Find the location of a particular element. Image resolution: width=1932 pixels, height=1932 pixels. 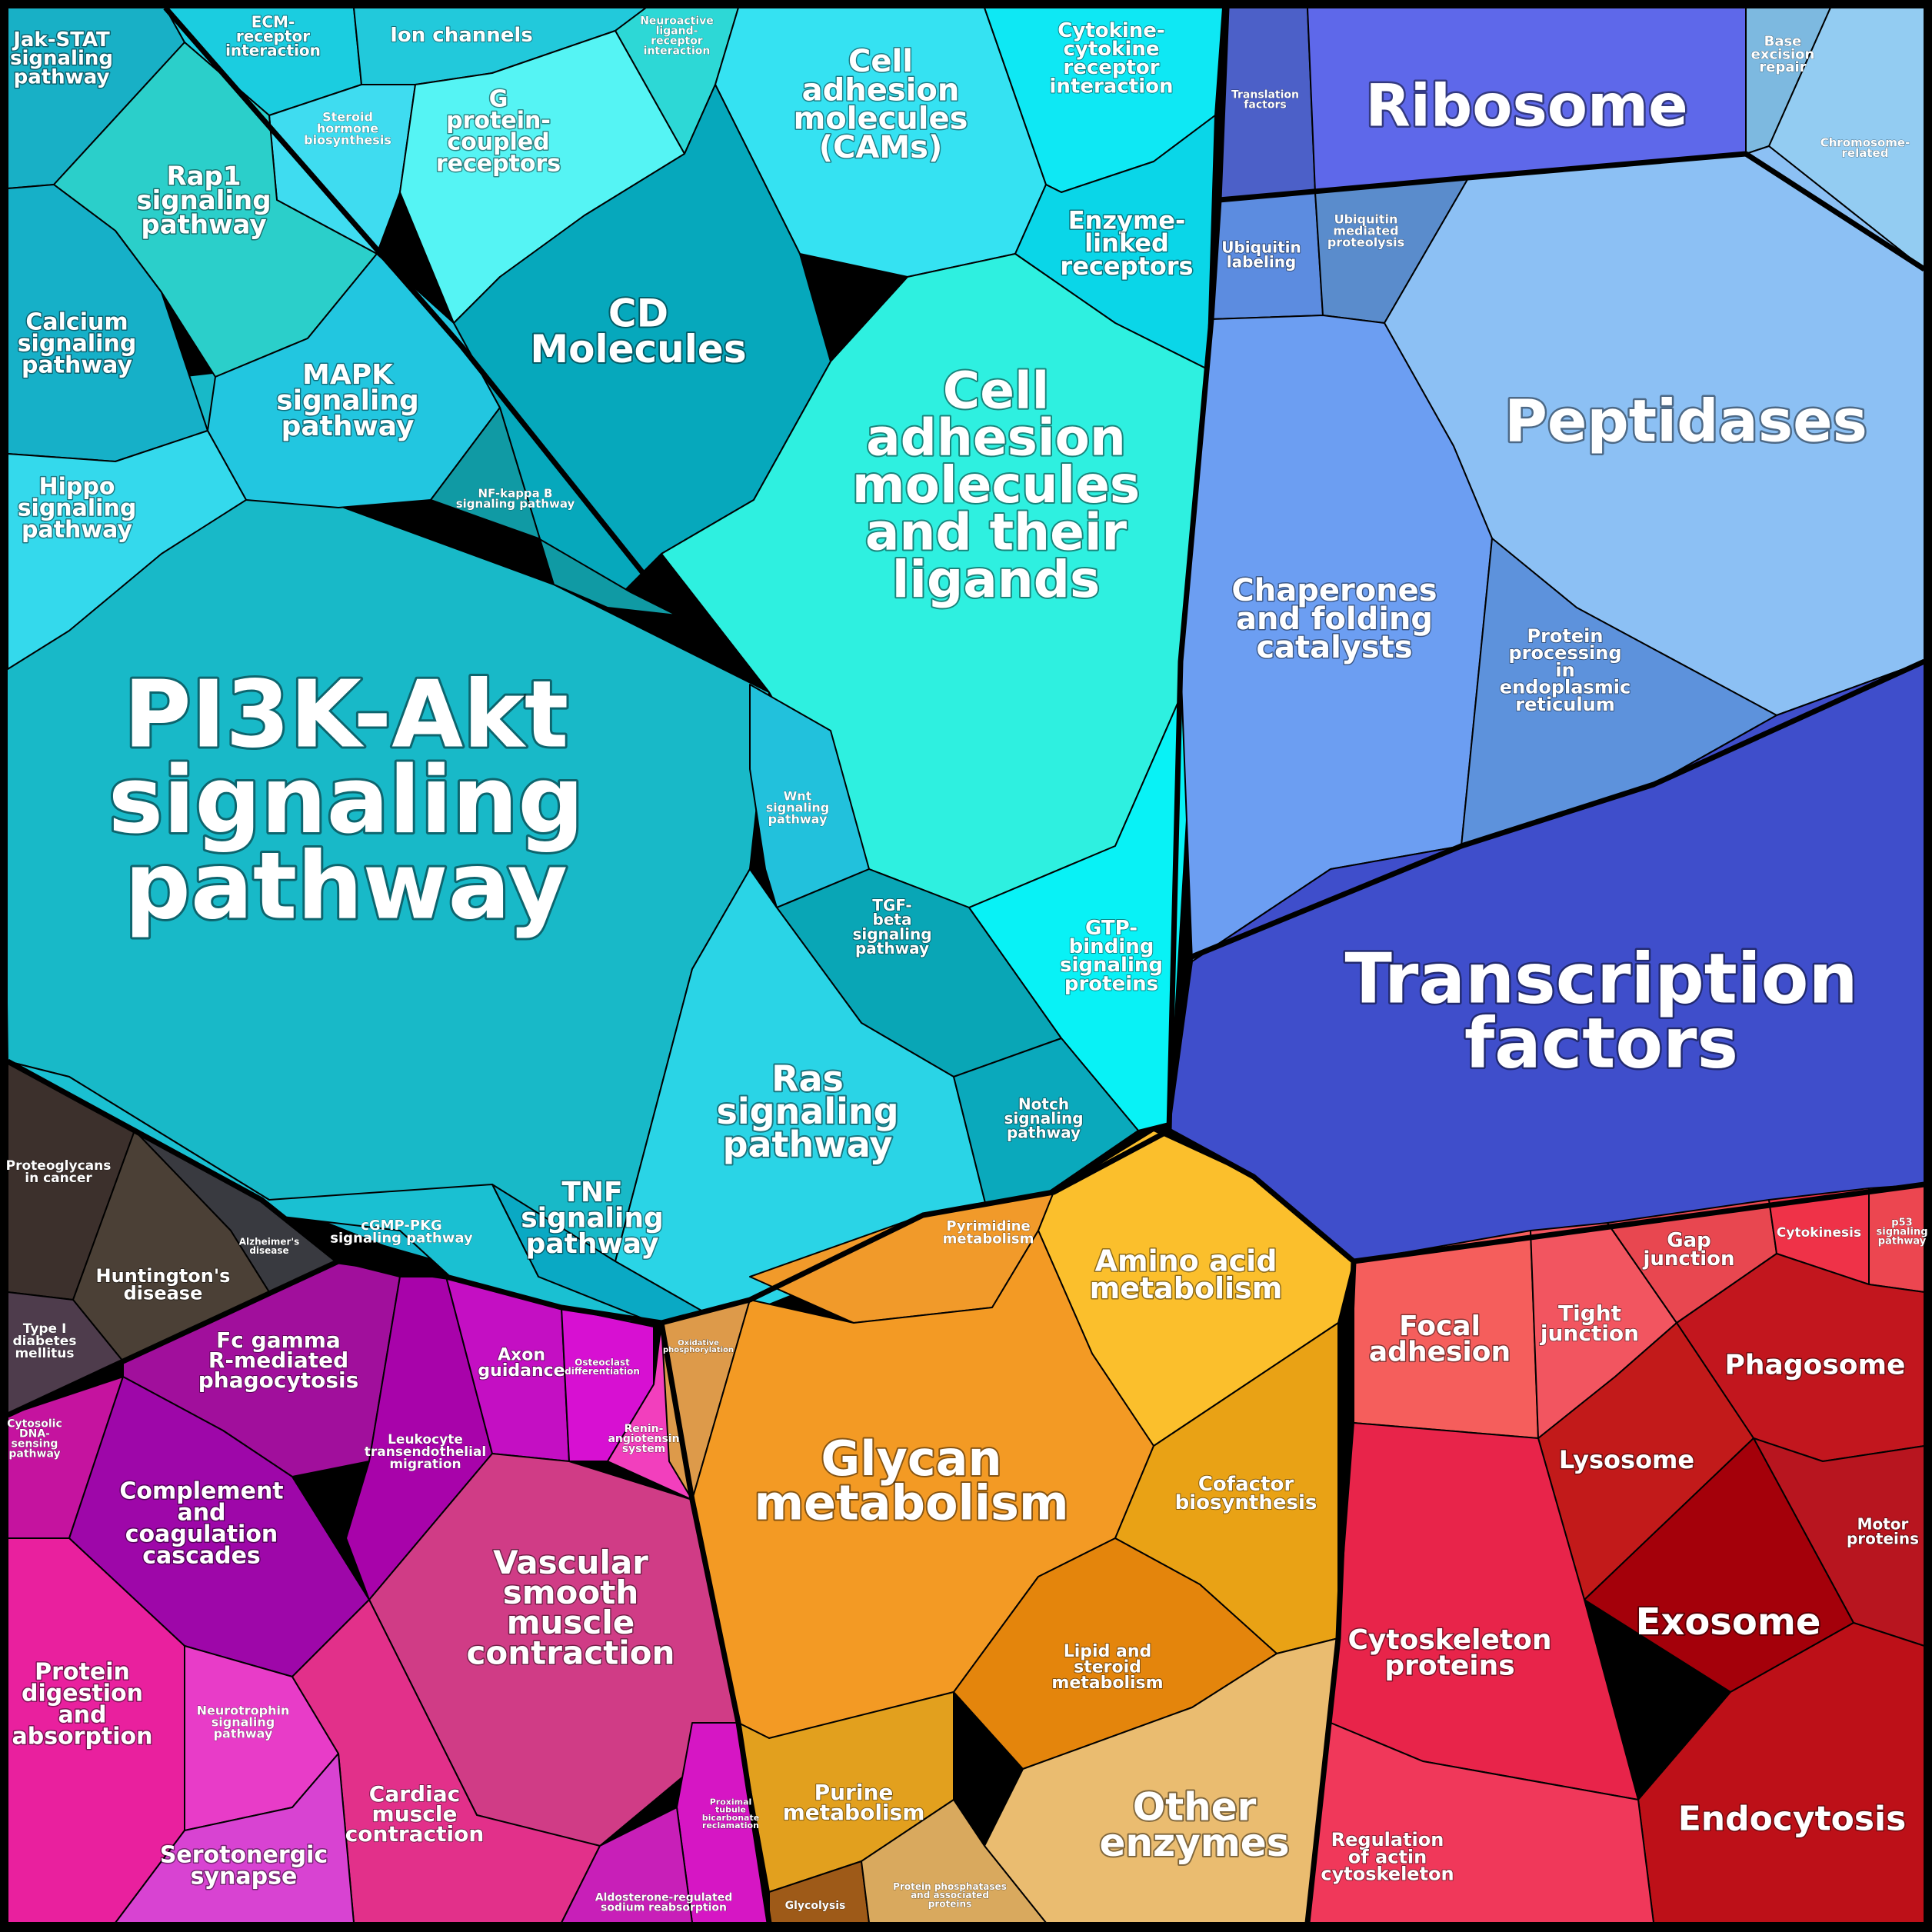

label-line: mediated is located at coordinates (1365, 231).